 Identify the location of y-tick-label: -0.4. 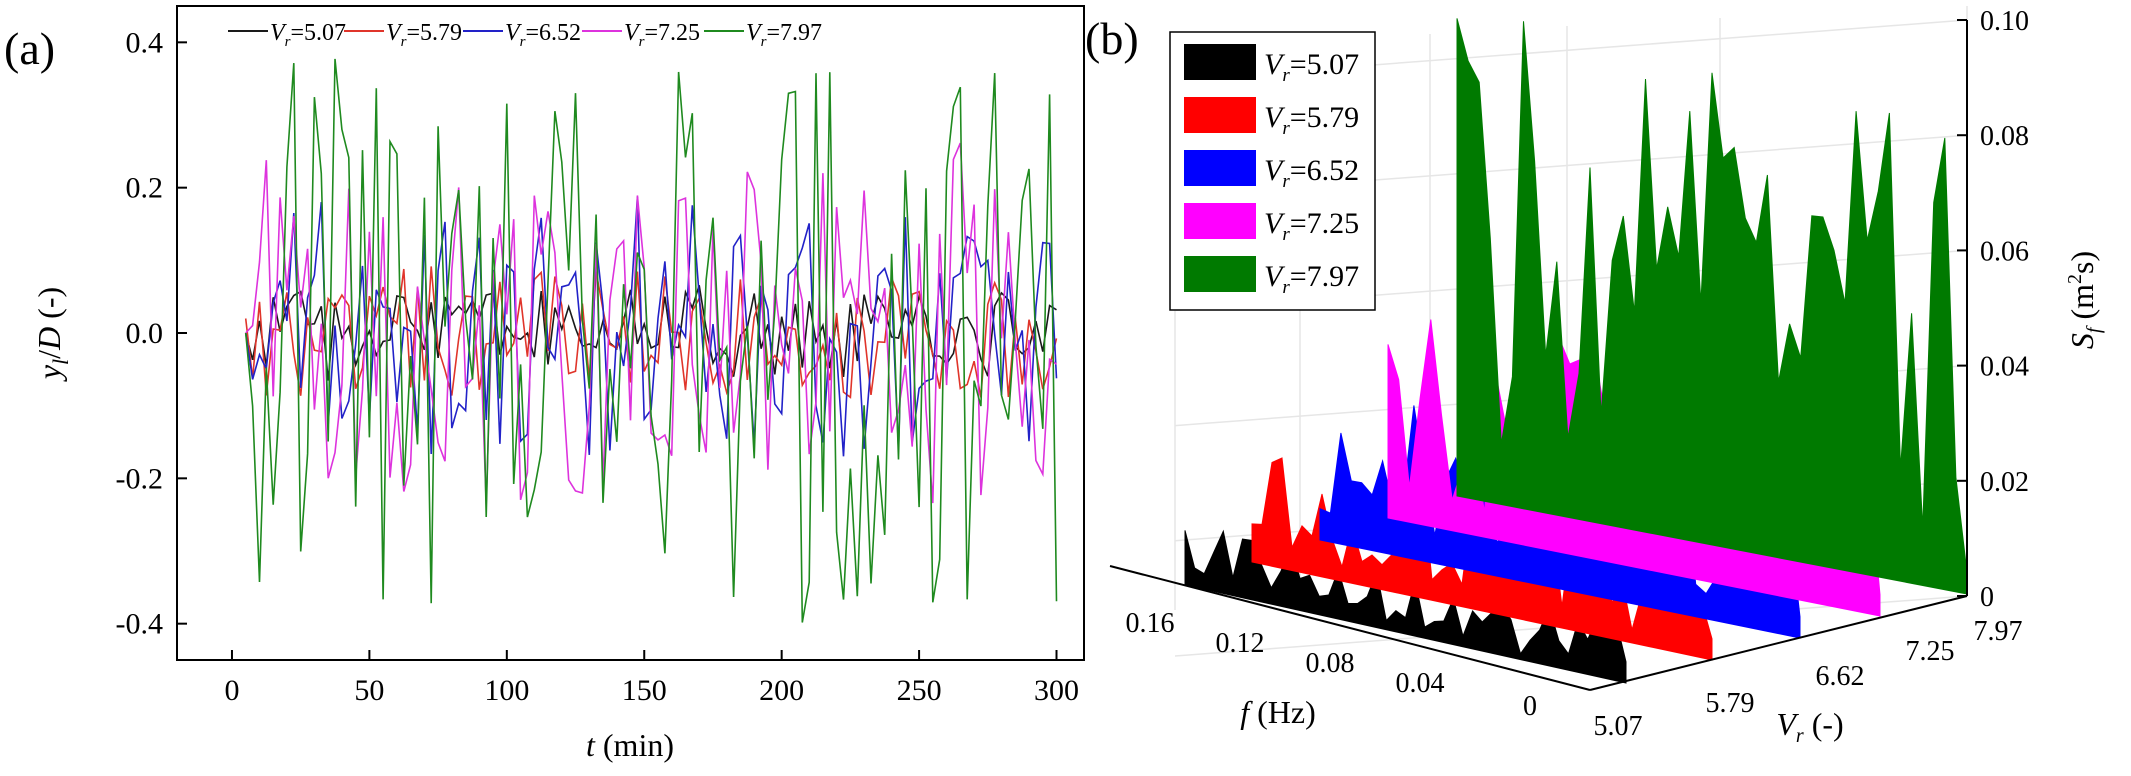
(140, 624).